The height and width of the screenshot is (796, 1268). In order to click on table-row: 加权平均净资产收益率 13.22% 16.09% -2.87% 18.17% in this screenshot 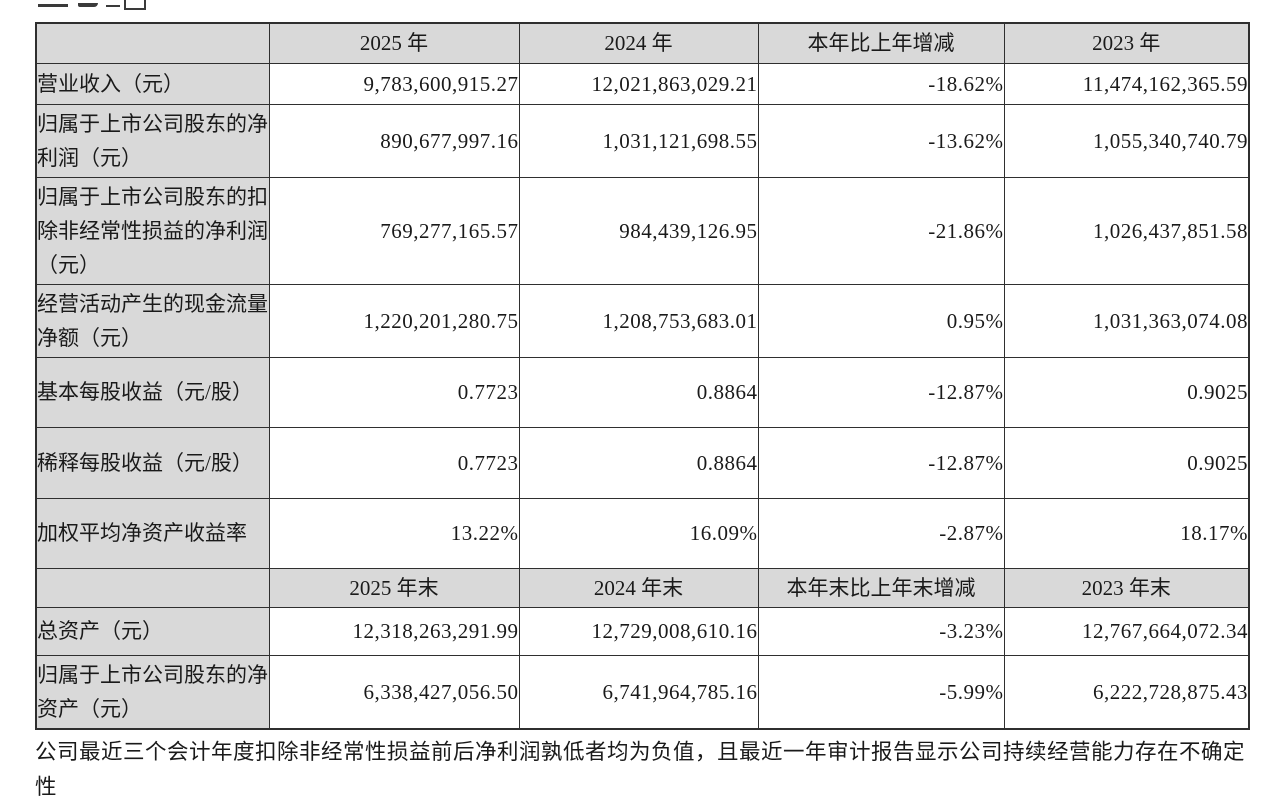, I will do `click(642, 533)`.